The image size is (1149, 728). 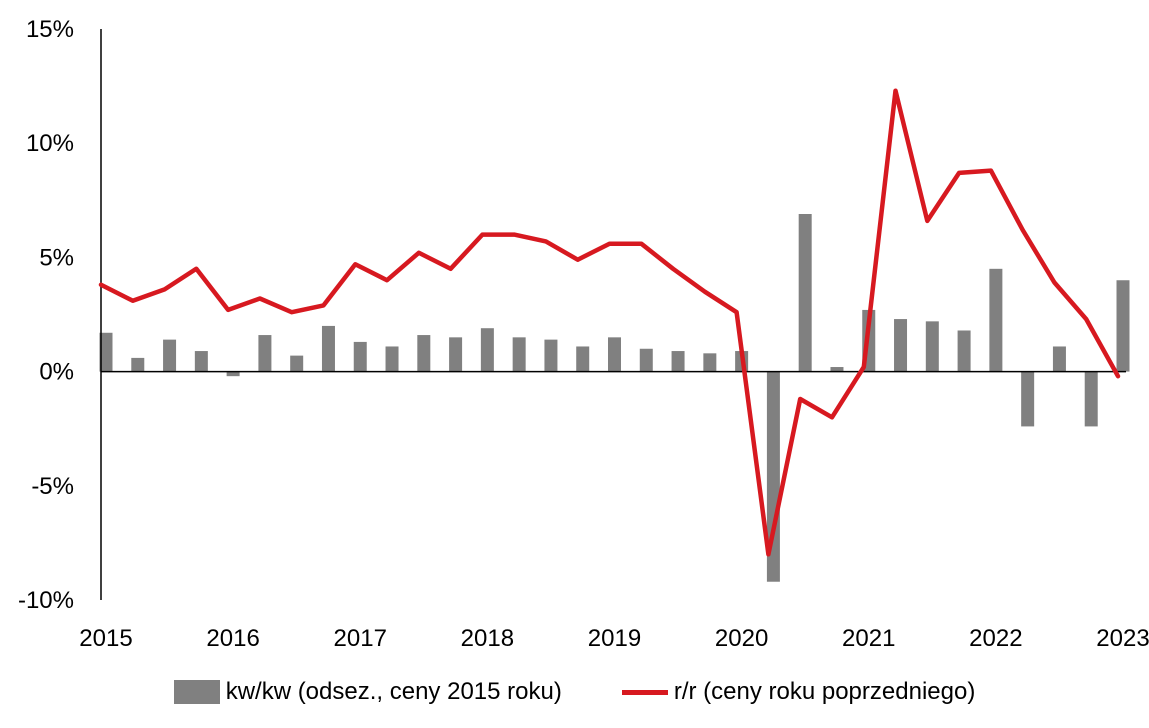 What do you see at coordinates (1122, 638) in the screenshot?
I see `x-tick-label: 2023` at bounding box center [1122, 638].